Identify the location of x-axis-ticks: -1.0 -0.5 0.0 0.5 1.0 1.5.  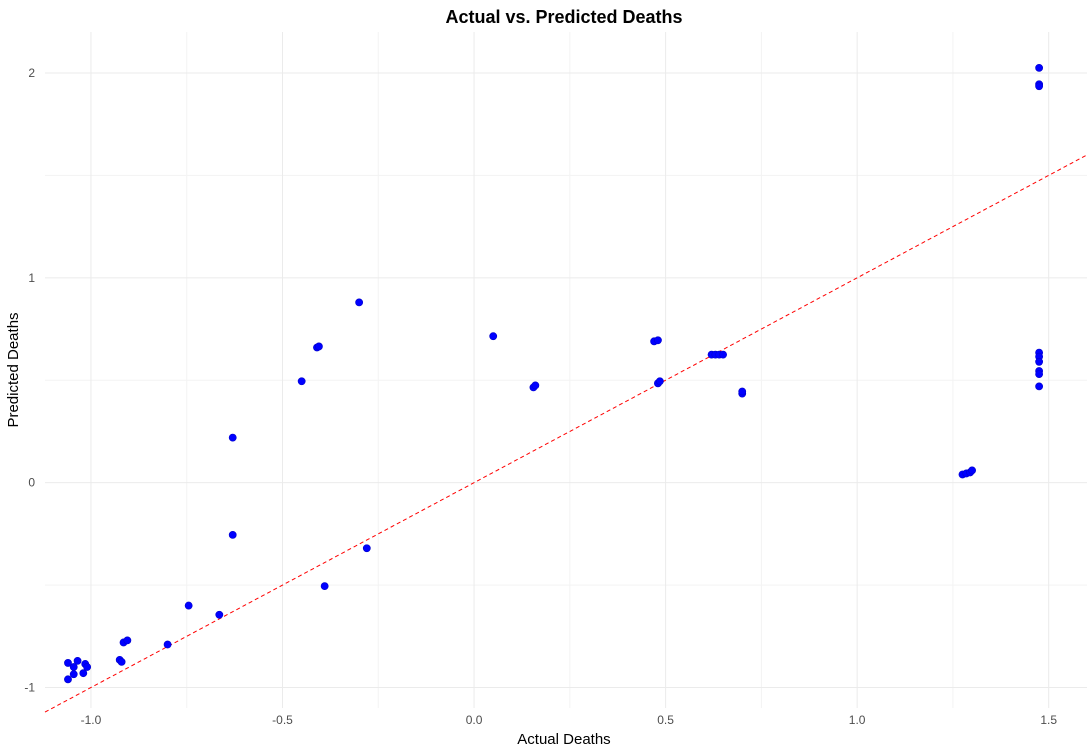
(569, 720).